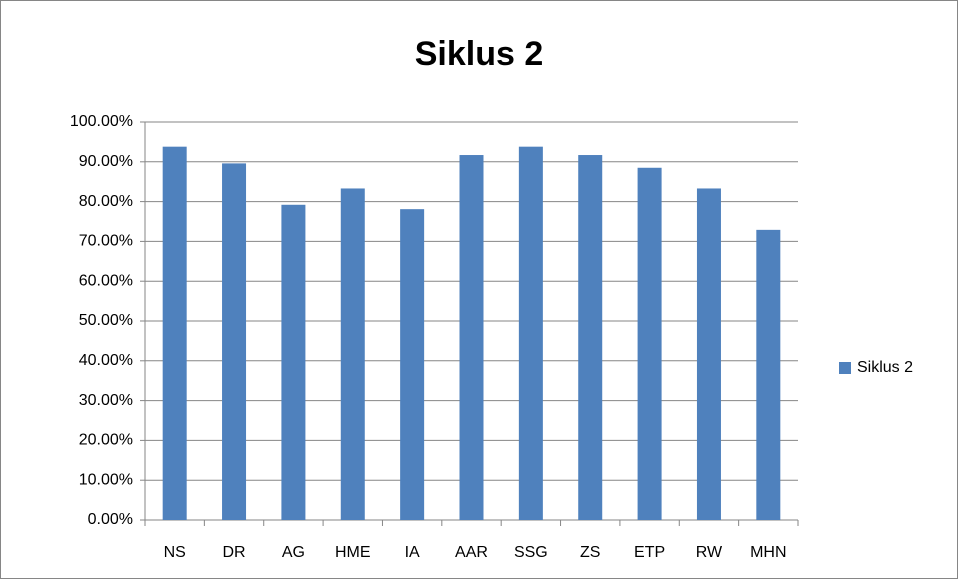 Image resolution: width=959 pixels, height=580 pixels. What do you see at coordinates (106, 440) in the screenshot?
I see `y-tick-label: 20.00%` at bounding box center [106, 440].